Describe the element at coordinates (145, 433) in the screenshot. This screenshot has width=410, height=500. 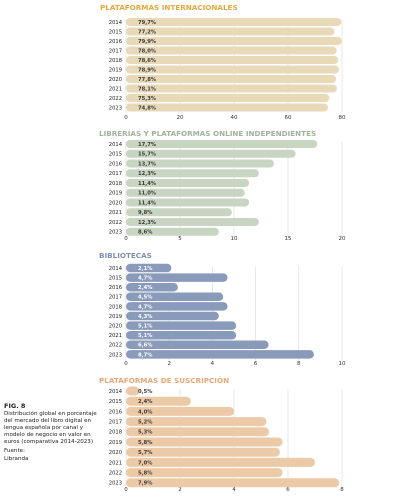
I see `data-label: 5,3%` at that location.